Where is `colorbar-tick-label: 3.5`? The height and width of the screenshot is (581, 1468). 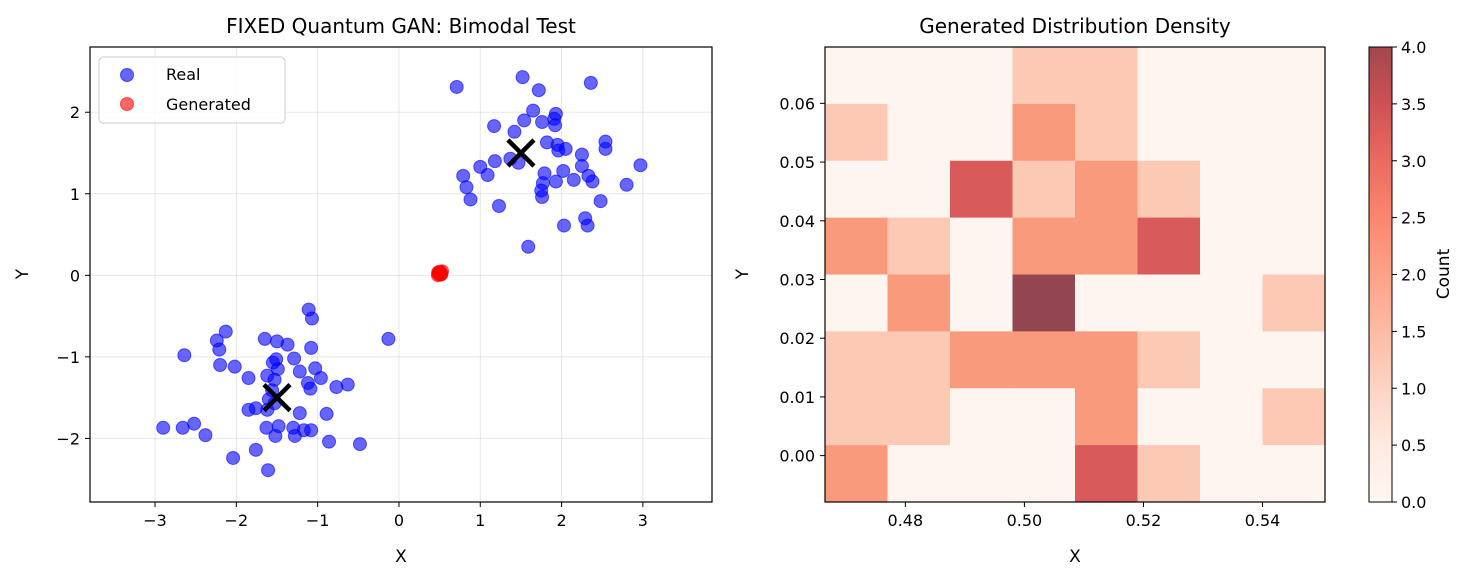 colorbar-tick-label: 3.5 is located at coordinates (1413, 104).